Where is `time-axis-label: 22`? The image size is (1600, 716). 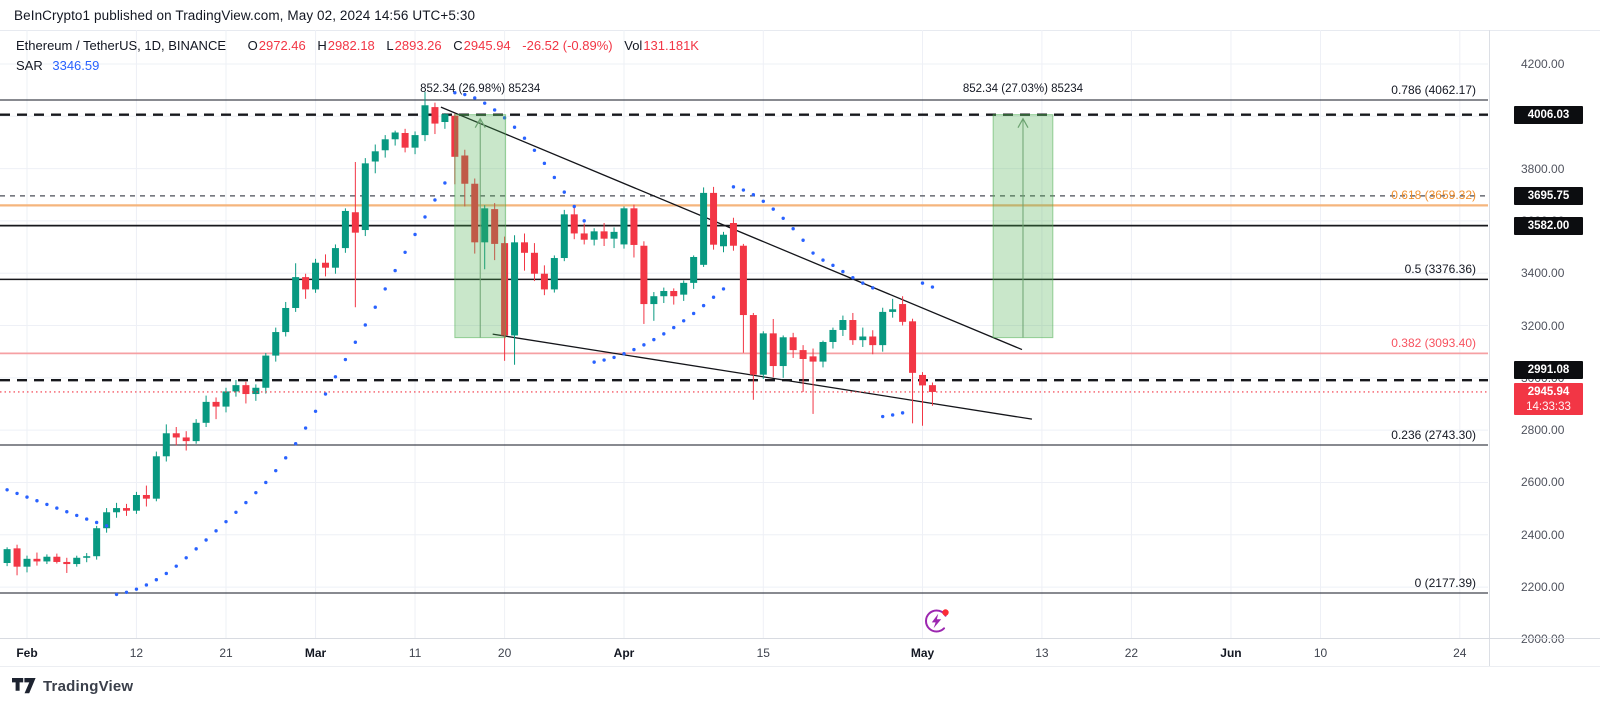
time-axis-label: 22 is located at coordinates (1131, 653).